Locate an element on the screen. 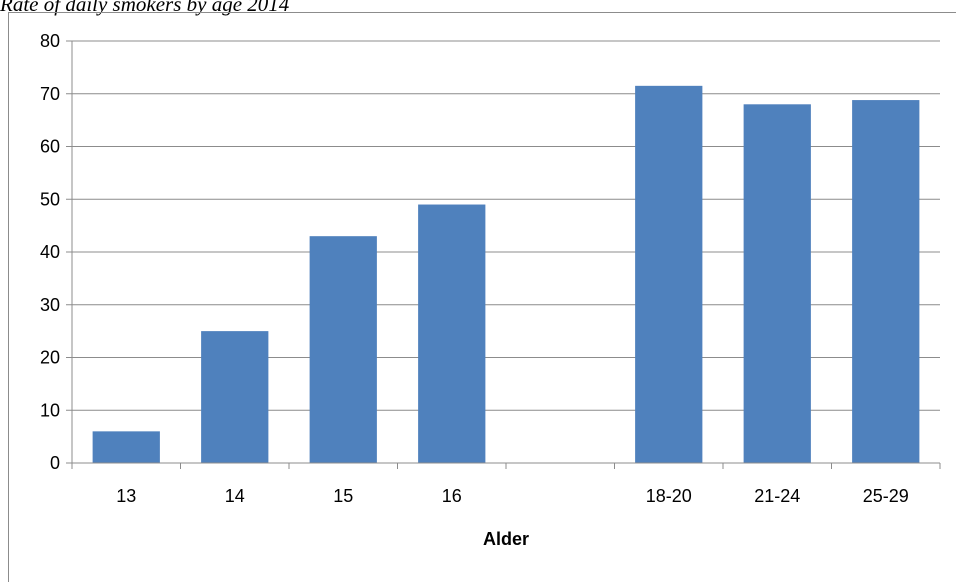 The height and width of the screenshot is (582, 957). y-tick-label: 70 is located at coordinates (50, 94).